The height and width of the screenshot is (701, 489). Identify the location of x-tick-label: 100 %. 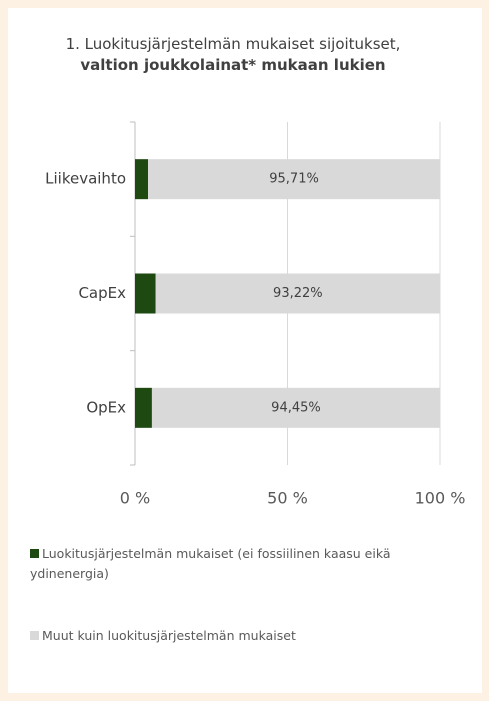
(440, 498).